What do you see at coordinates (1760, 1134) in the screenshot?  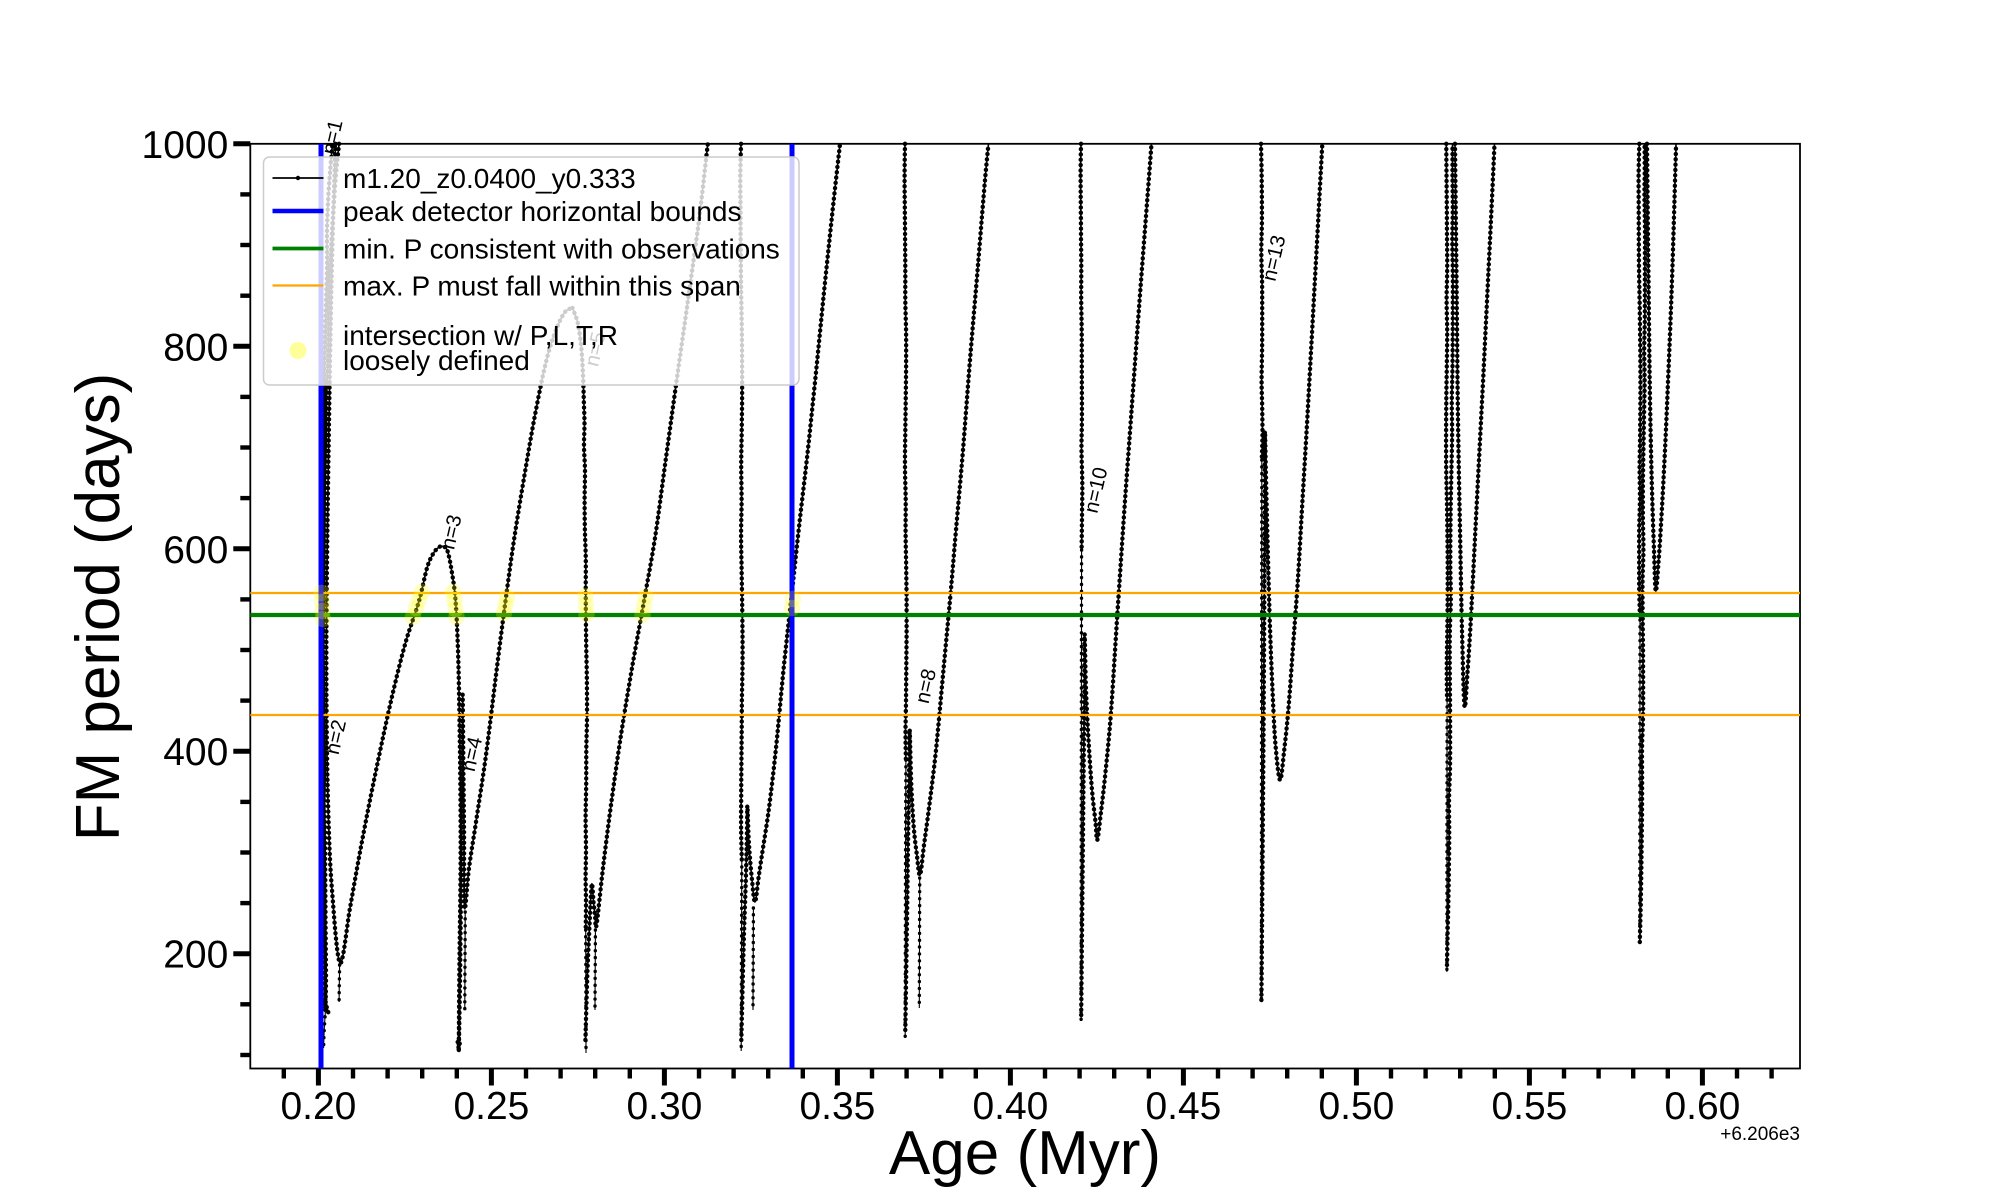 I see `svg-text: +6.206e3` at bounding box center [1760, 1134].